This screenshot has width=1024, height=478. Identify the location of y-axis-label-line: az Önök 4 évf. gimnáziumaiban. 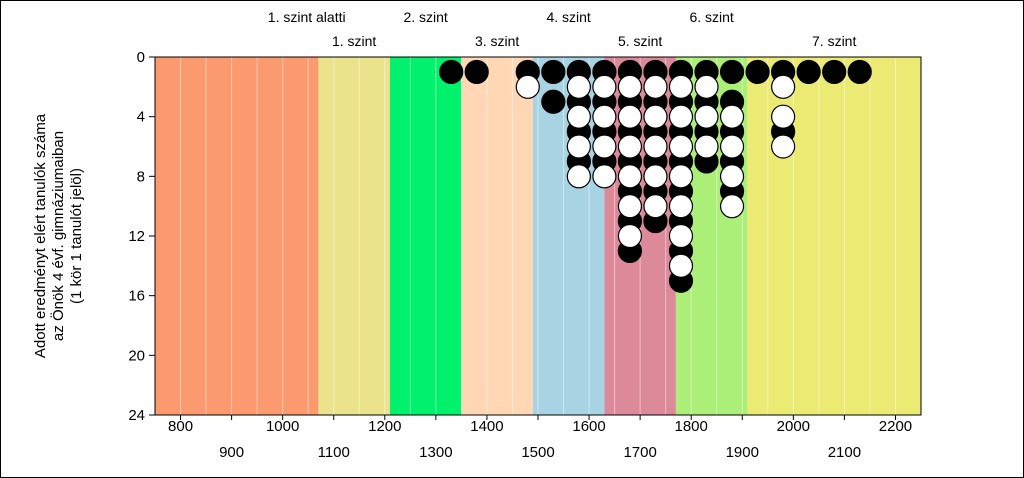
(58, 236).